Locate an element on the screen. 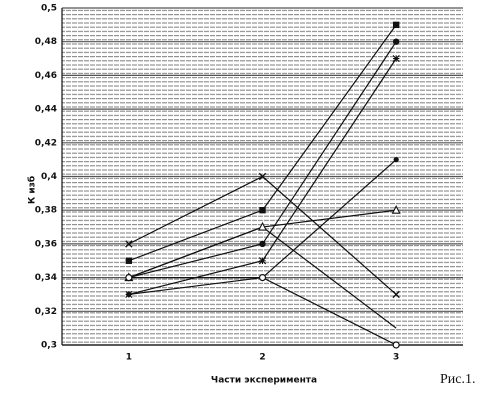 This screenshot has height=414, width=503. x-tick-label: 3 is located at coordinates (396, 358).